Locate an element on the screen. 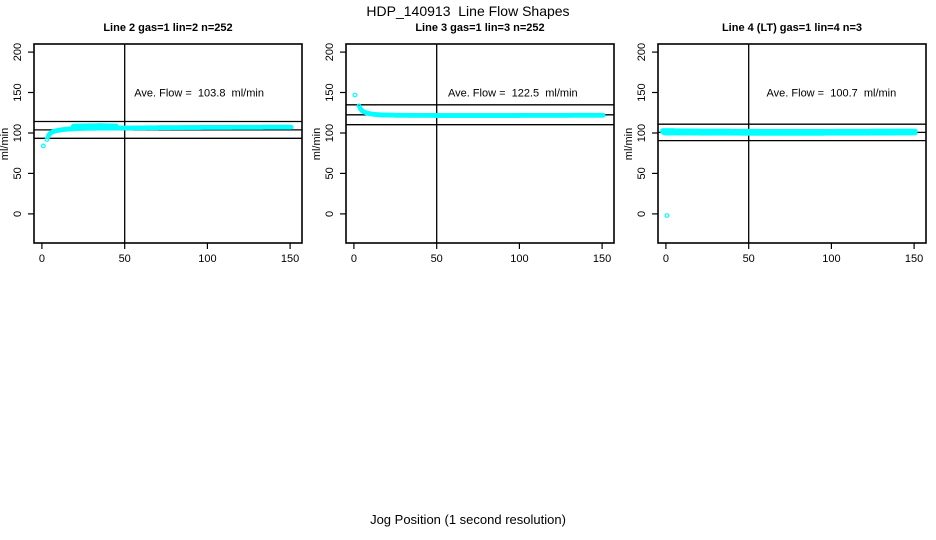 The image size is (936, 540). svg-text: Ave. Flow = 122.5 ml/min is located at coordinates (513, 94).